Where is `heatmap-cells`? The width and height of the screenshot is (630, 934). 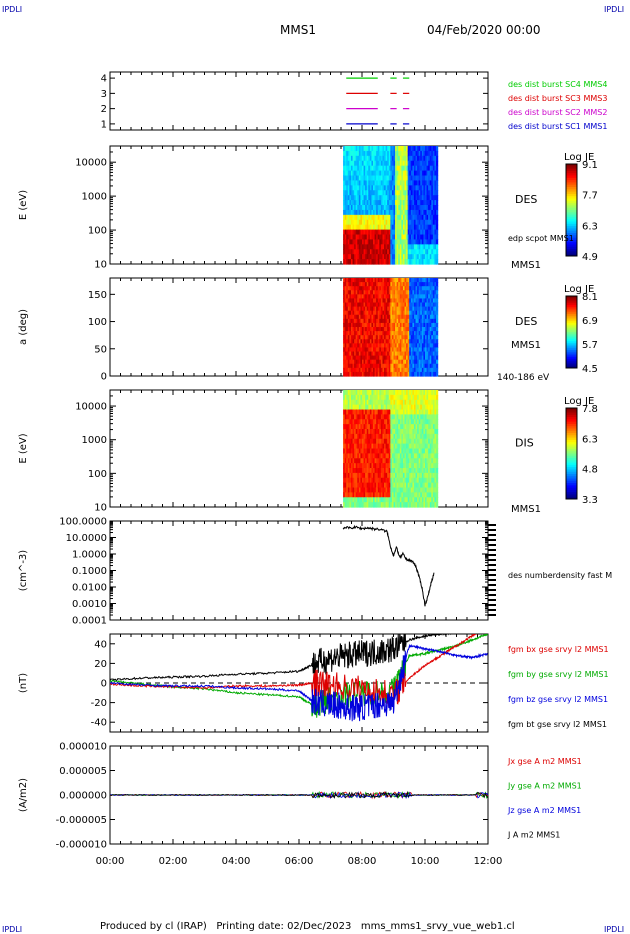 heatmap-cells is located at coordinates (391, 327).